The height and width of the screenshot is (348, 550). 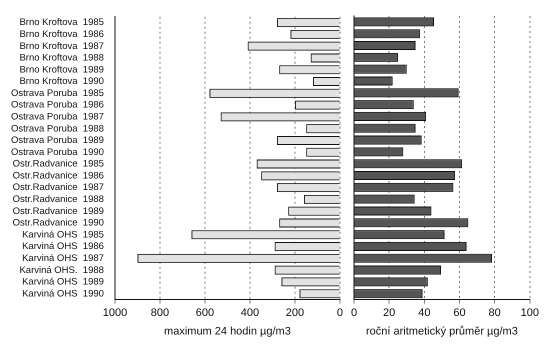 What do you see at coordinates (389, 313) in the screenshot?
I see `x-tick-label: 20` at bounding box center [389, 313].